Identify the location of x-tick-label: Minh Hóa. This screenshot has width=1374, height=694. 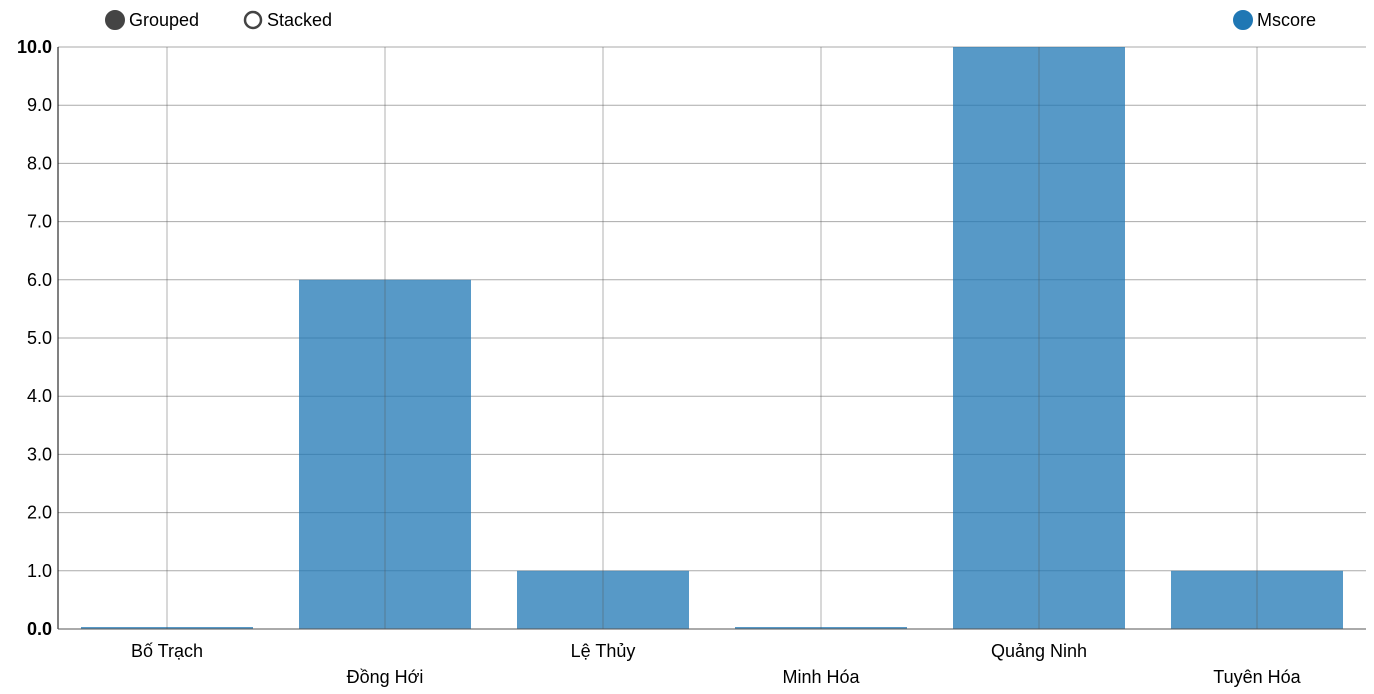
(821, 677).